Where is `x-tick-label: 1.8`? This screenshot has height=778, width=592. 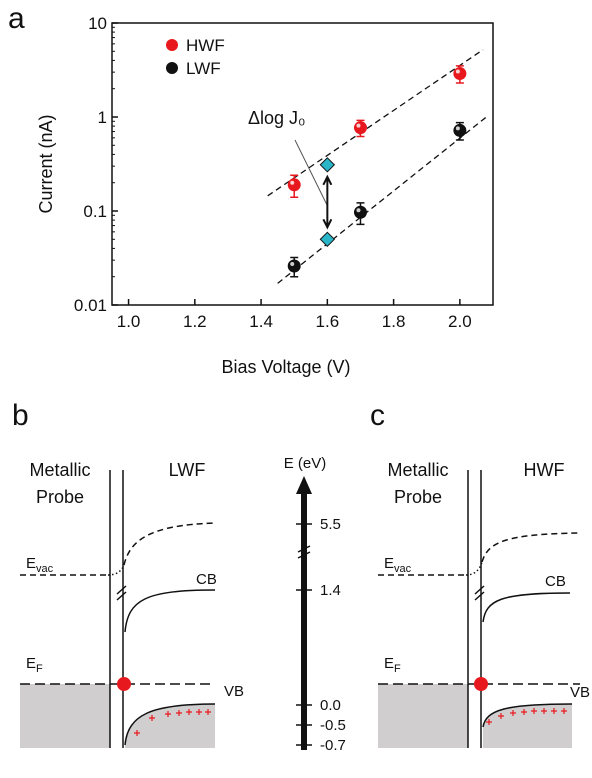 x-tick-label: 1.8 is located at coordinates (394, 321).